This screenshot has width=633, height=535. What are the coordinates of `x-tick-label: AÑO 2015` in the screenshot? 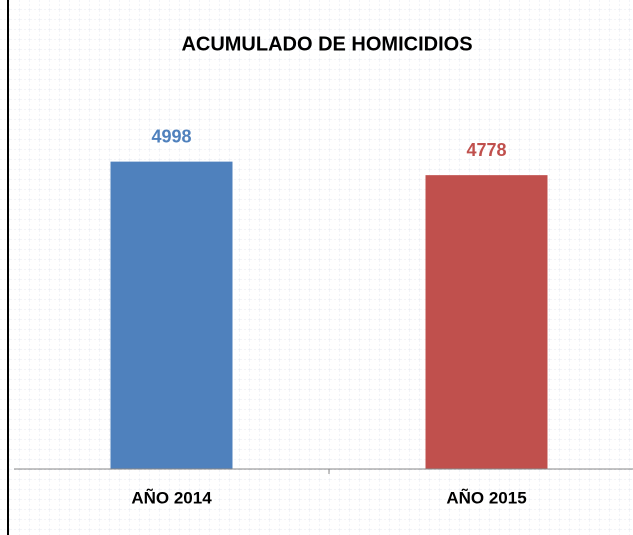 It's located at (486, 497).